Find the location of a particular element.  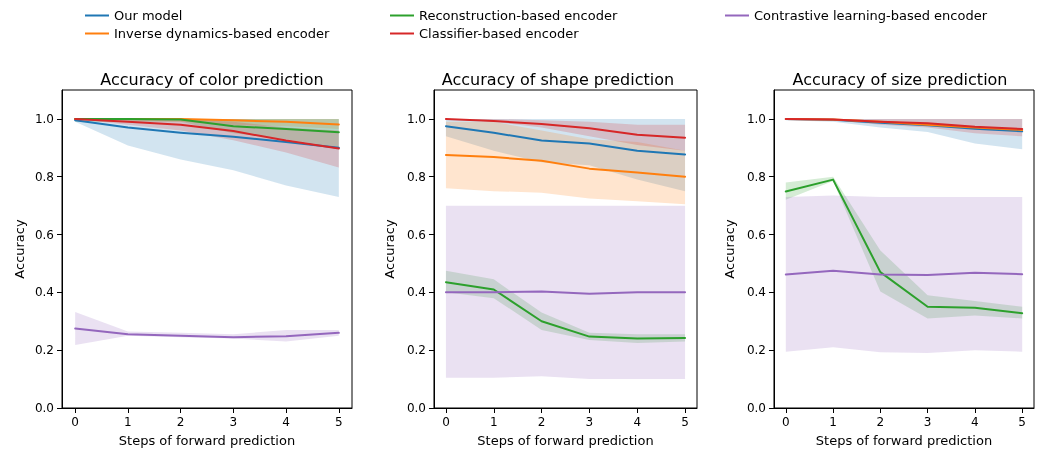

legend-label: Our model is located at coordinates (148, 15).